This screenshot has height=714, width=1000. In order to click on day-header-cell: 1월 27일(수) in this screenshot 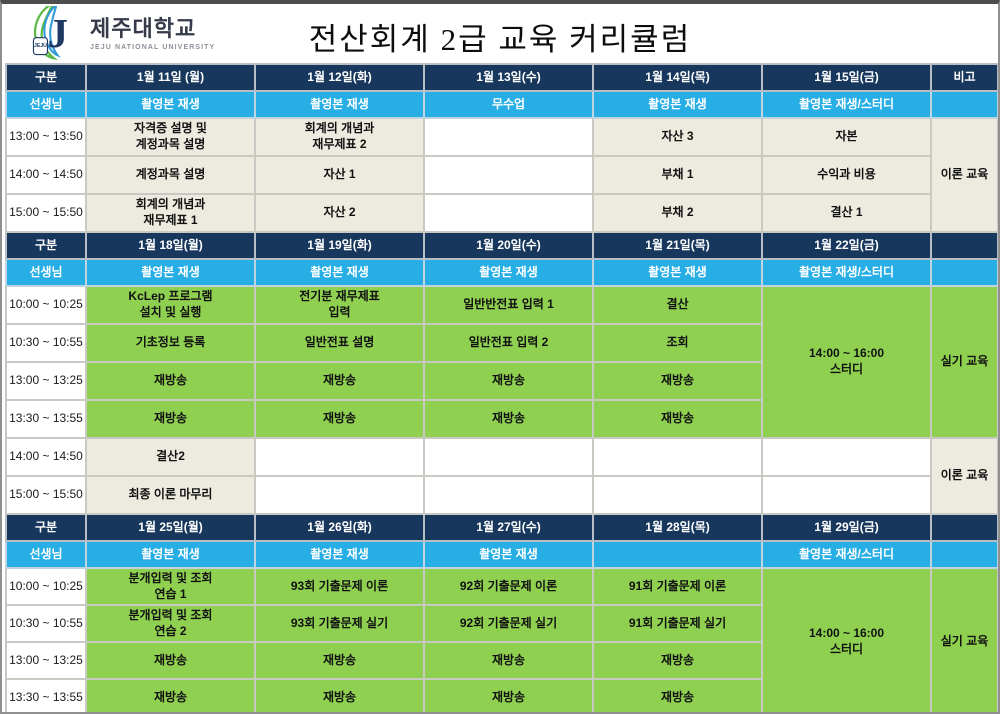, I will do `click(508, 527)`.